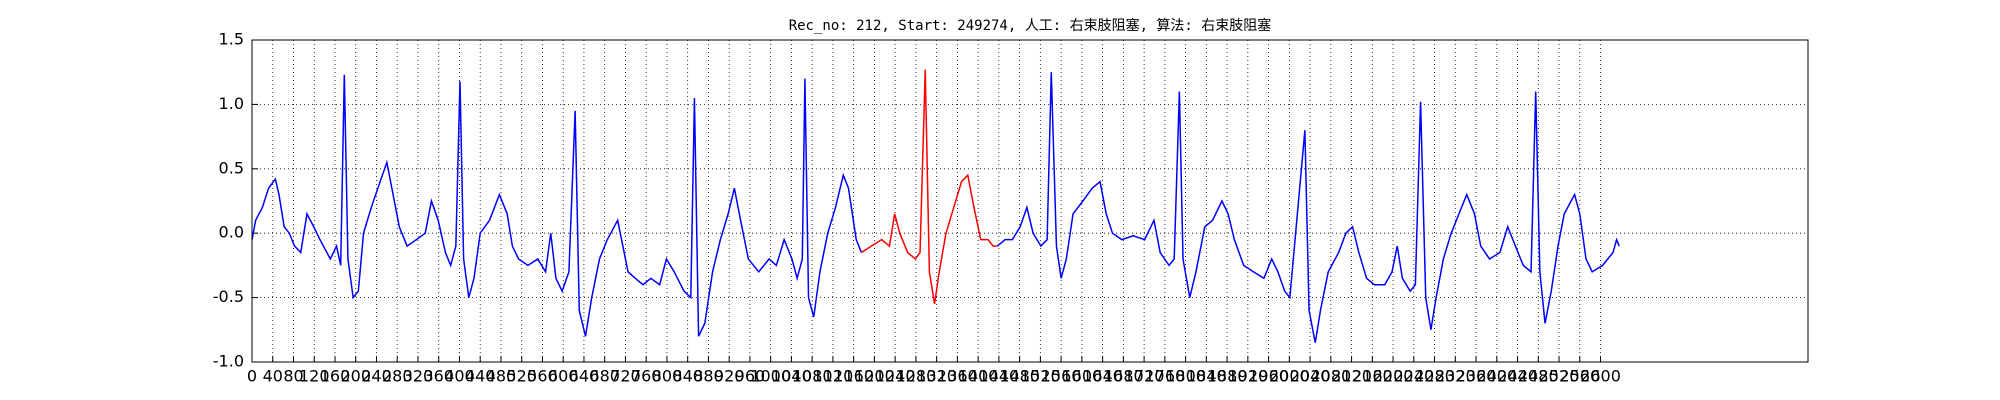 This screenshot has width=2000, height=400. I want to click on y-tick-label: -0.5, so click(228, 296).